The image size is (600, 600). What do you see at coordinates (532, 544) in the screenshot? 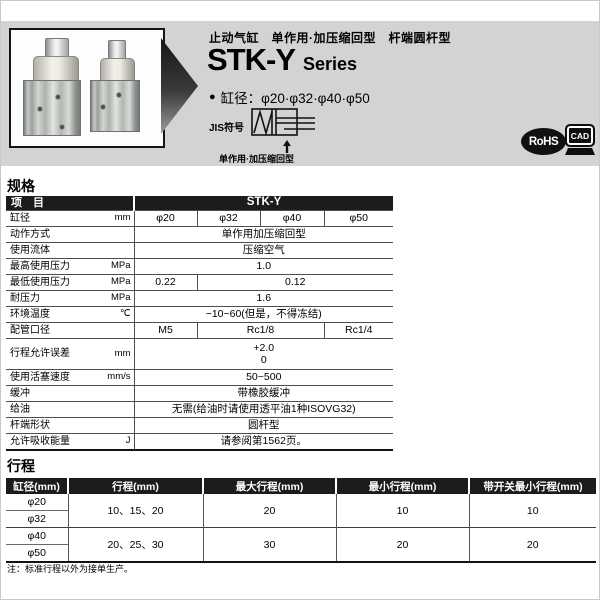
I see `min-stroke-with-switch-cell: 20` at bounding box center [532, 544].